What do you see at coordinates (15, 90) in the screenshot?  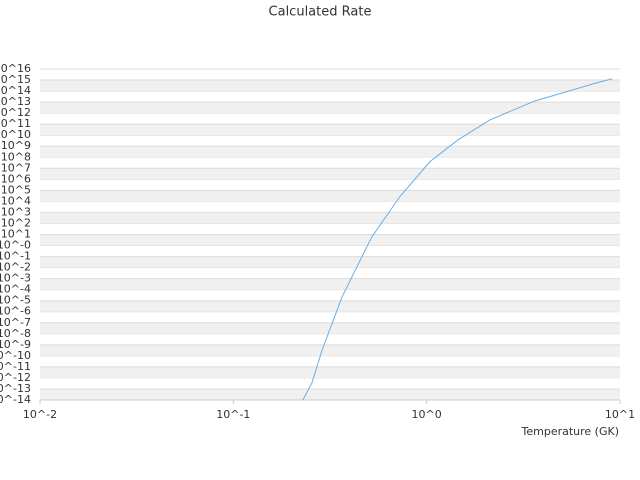 I see `y-tick-label: 10^14` at bounding box center [15, 90].